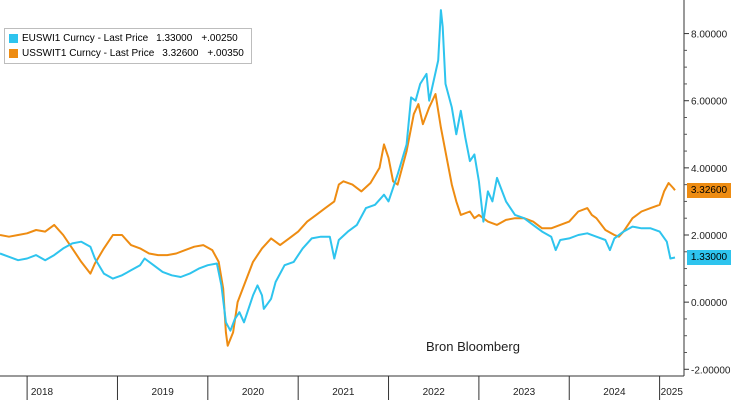 This screenshot has width=735, height=400. Describe the element at coordinates (614, 392) in the screenshot. I see `x-tick-label: 2024` at that location.